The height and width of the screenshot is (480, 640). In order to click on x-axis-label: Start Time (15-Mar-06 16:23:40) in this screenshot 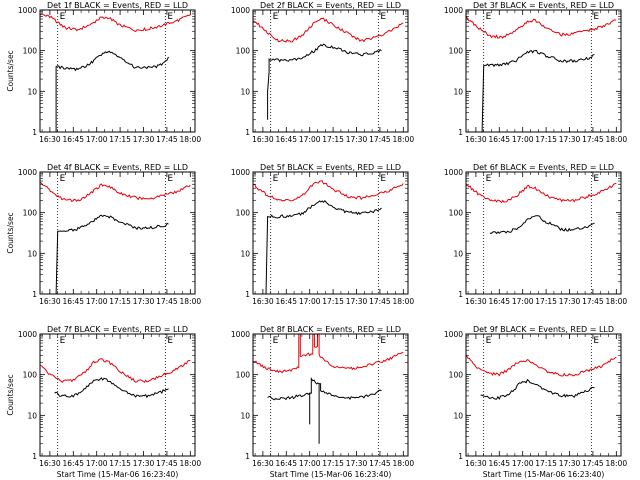, I will do `click(331, 474)`.